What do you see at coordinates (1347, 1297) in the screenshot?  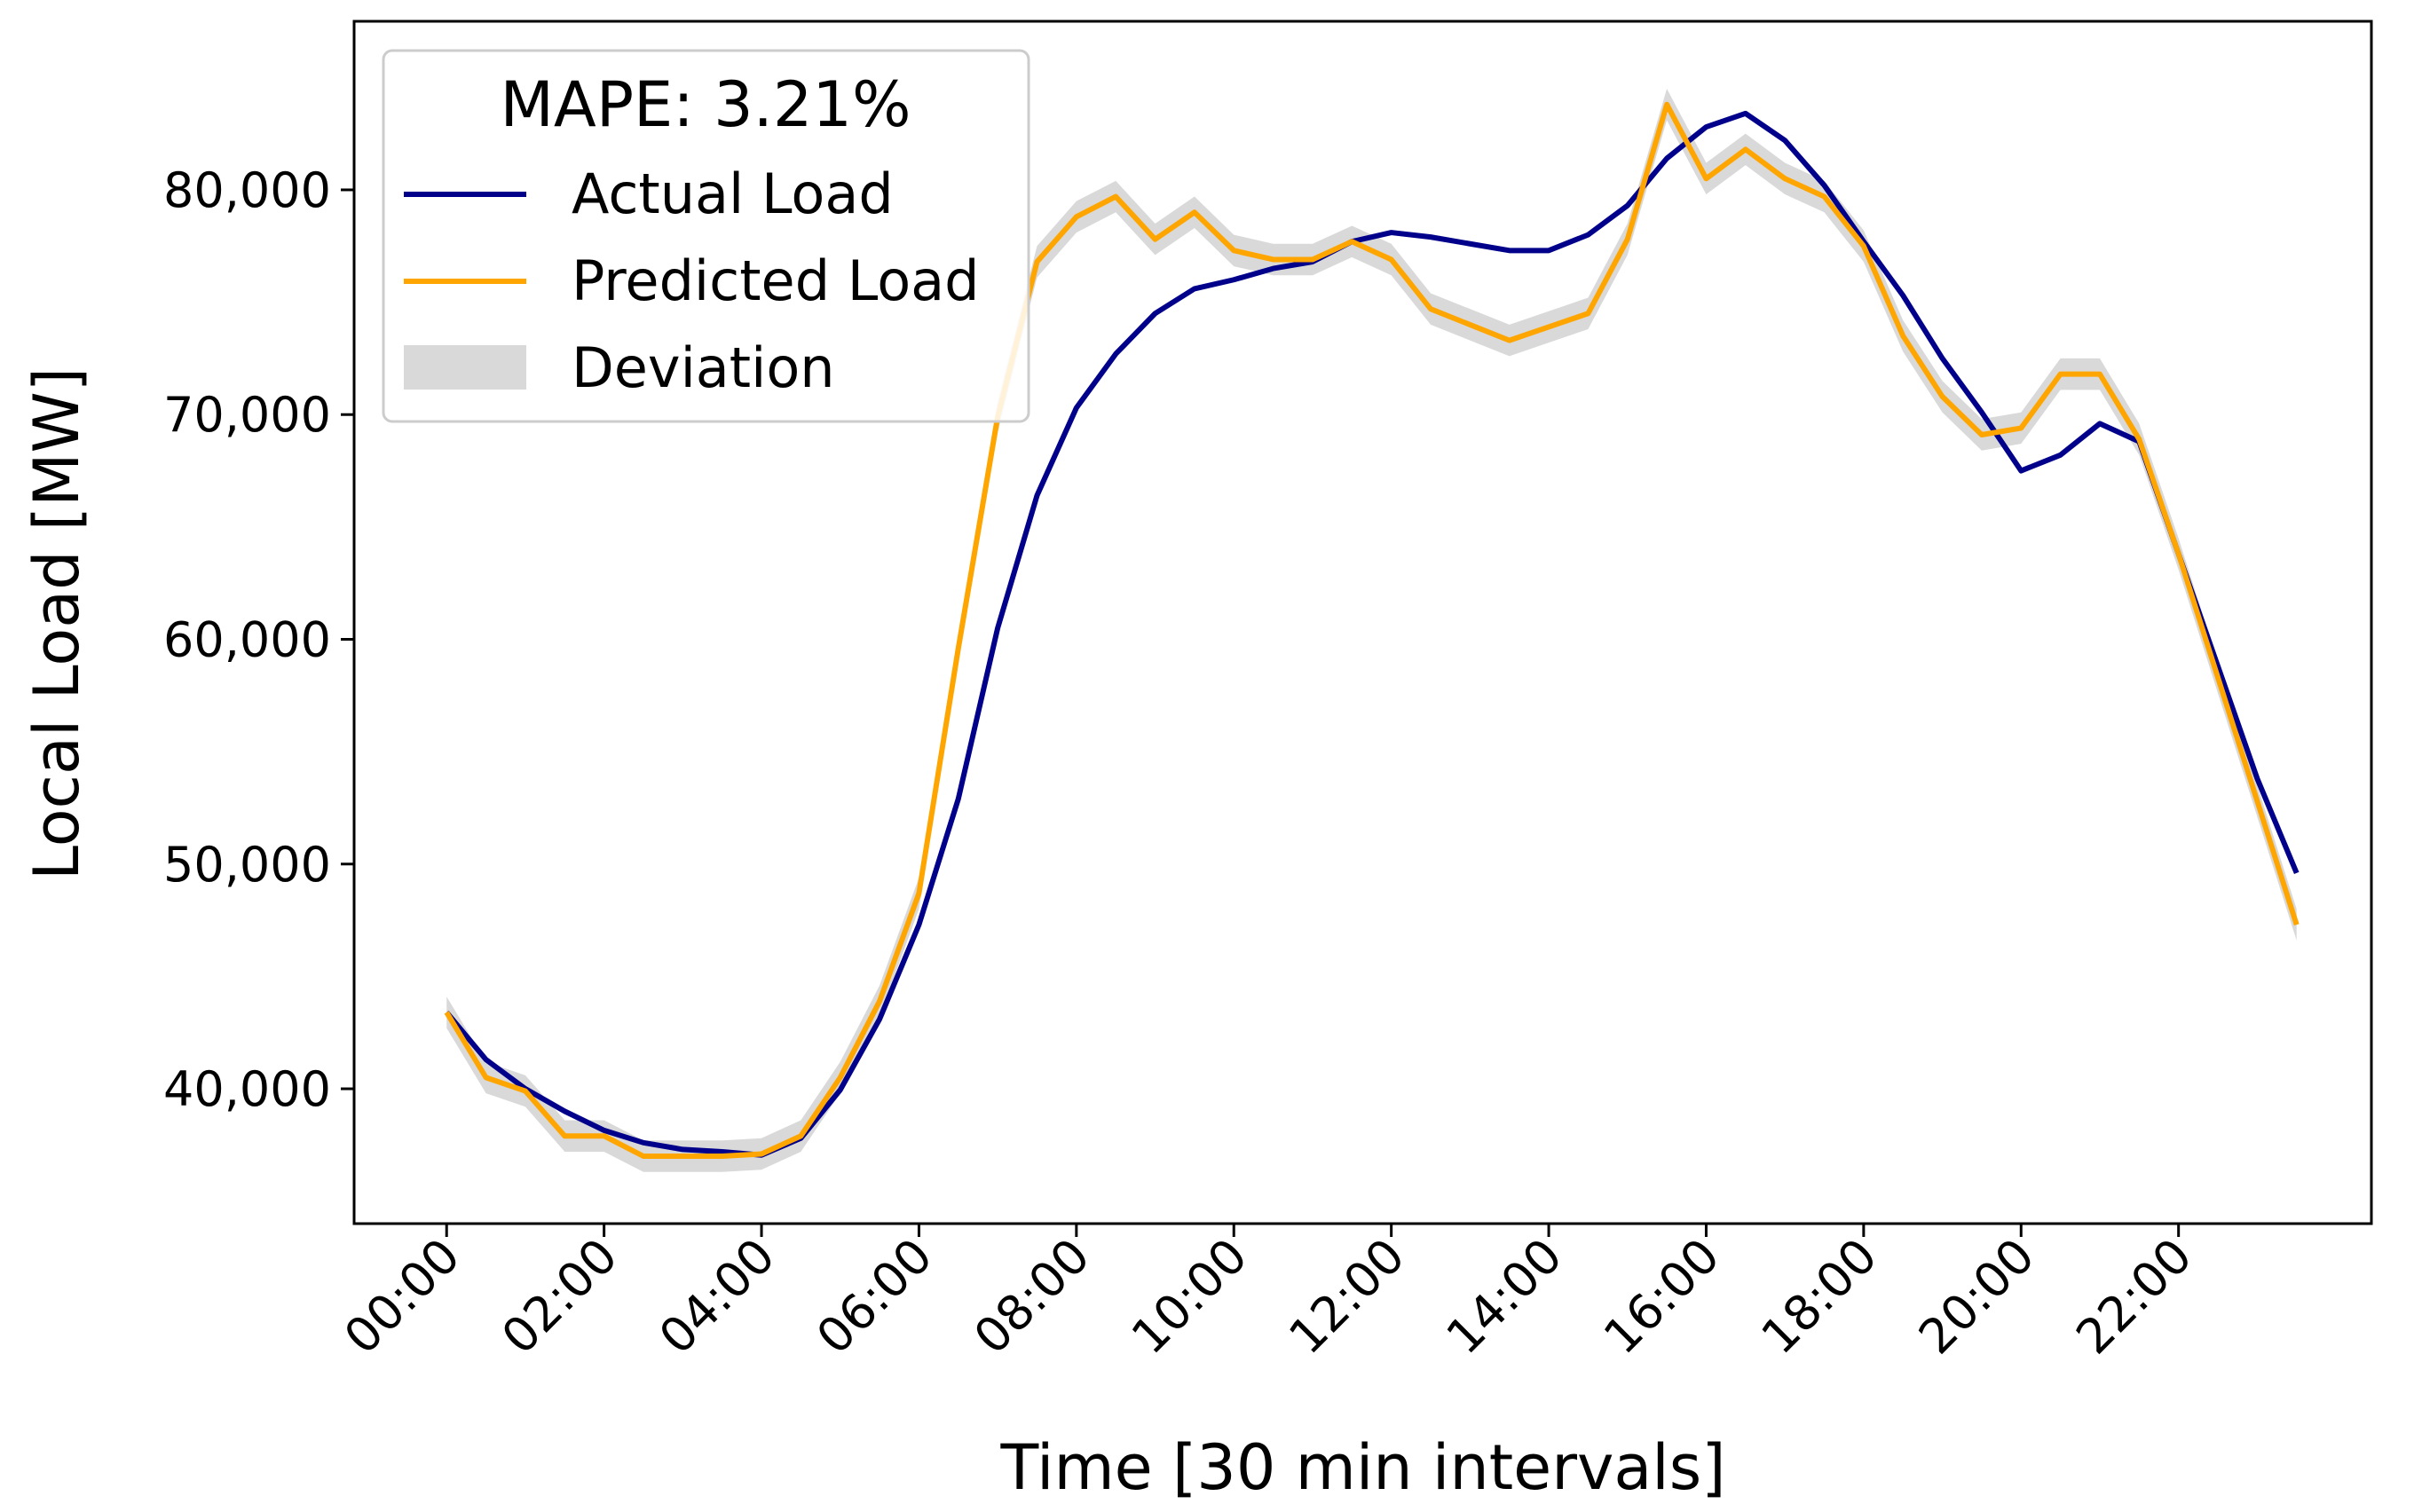 I see `x-tick-label: 12:00` at bounding box center [1347, 1297].